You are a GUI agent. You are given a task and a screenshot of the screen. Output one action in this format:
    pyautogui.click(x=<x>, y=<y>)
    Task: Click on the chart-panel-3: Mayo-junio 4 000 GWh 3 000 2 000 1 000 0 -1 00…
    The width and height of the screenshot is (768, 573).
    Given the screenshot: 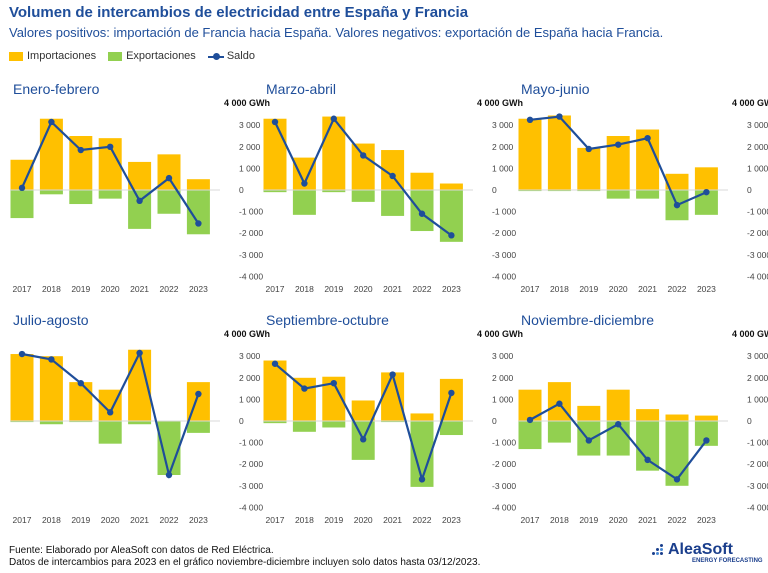 What is the action you would take?
    pyautogui.click(x=643, y=187)
    